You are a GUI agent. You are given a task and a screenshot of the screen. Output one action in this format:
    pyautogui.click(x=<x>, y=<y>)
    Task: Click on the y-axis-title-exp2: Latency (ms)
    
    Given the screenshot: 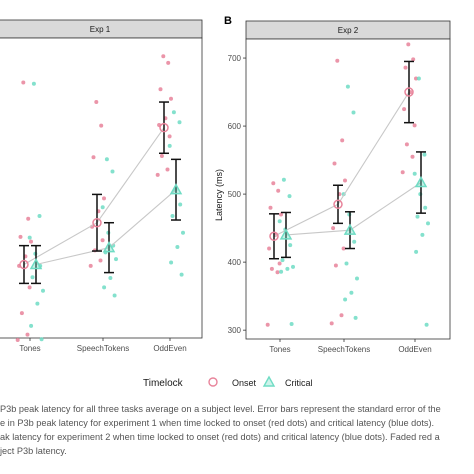 What is the action you would take?
    pyautogui.click(x=219, y=195)
    